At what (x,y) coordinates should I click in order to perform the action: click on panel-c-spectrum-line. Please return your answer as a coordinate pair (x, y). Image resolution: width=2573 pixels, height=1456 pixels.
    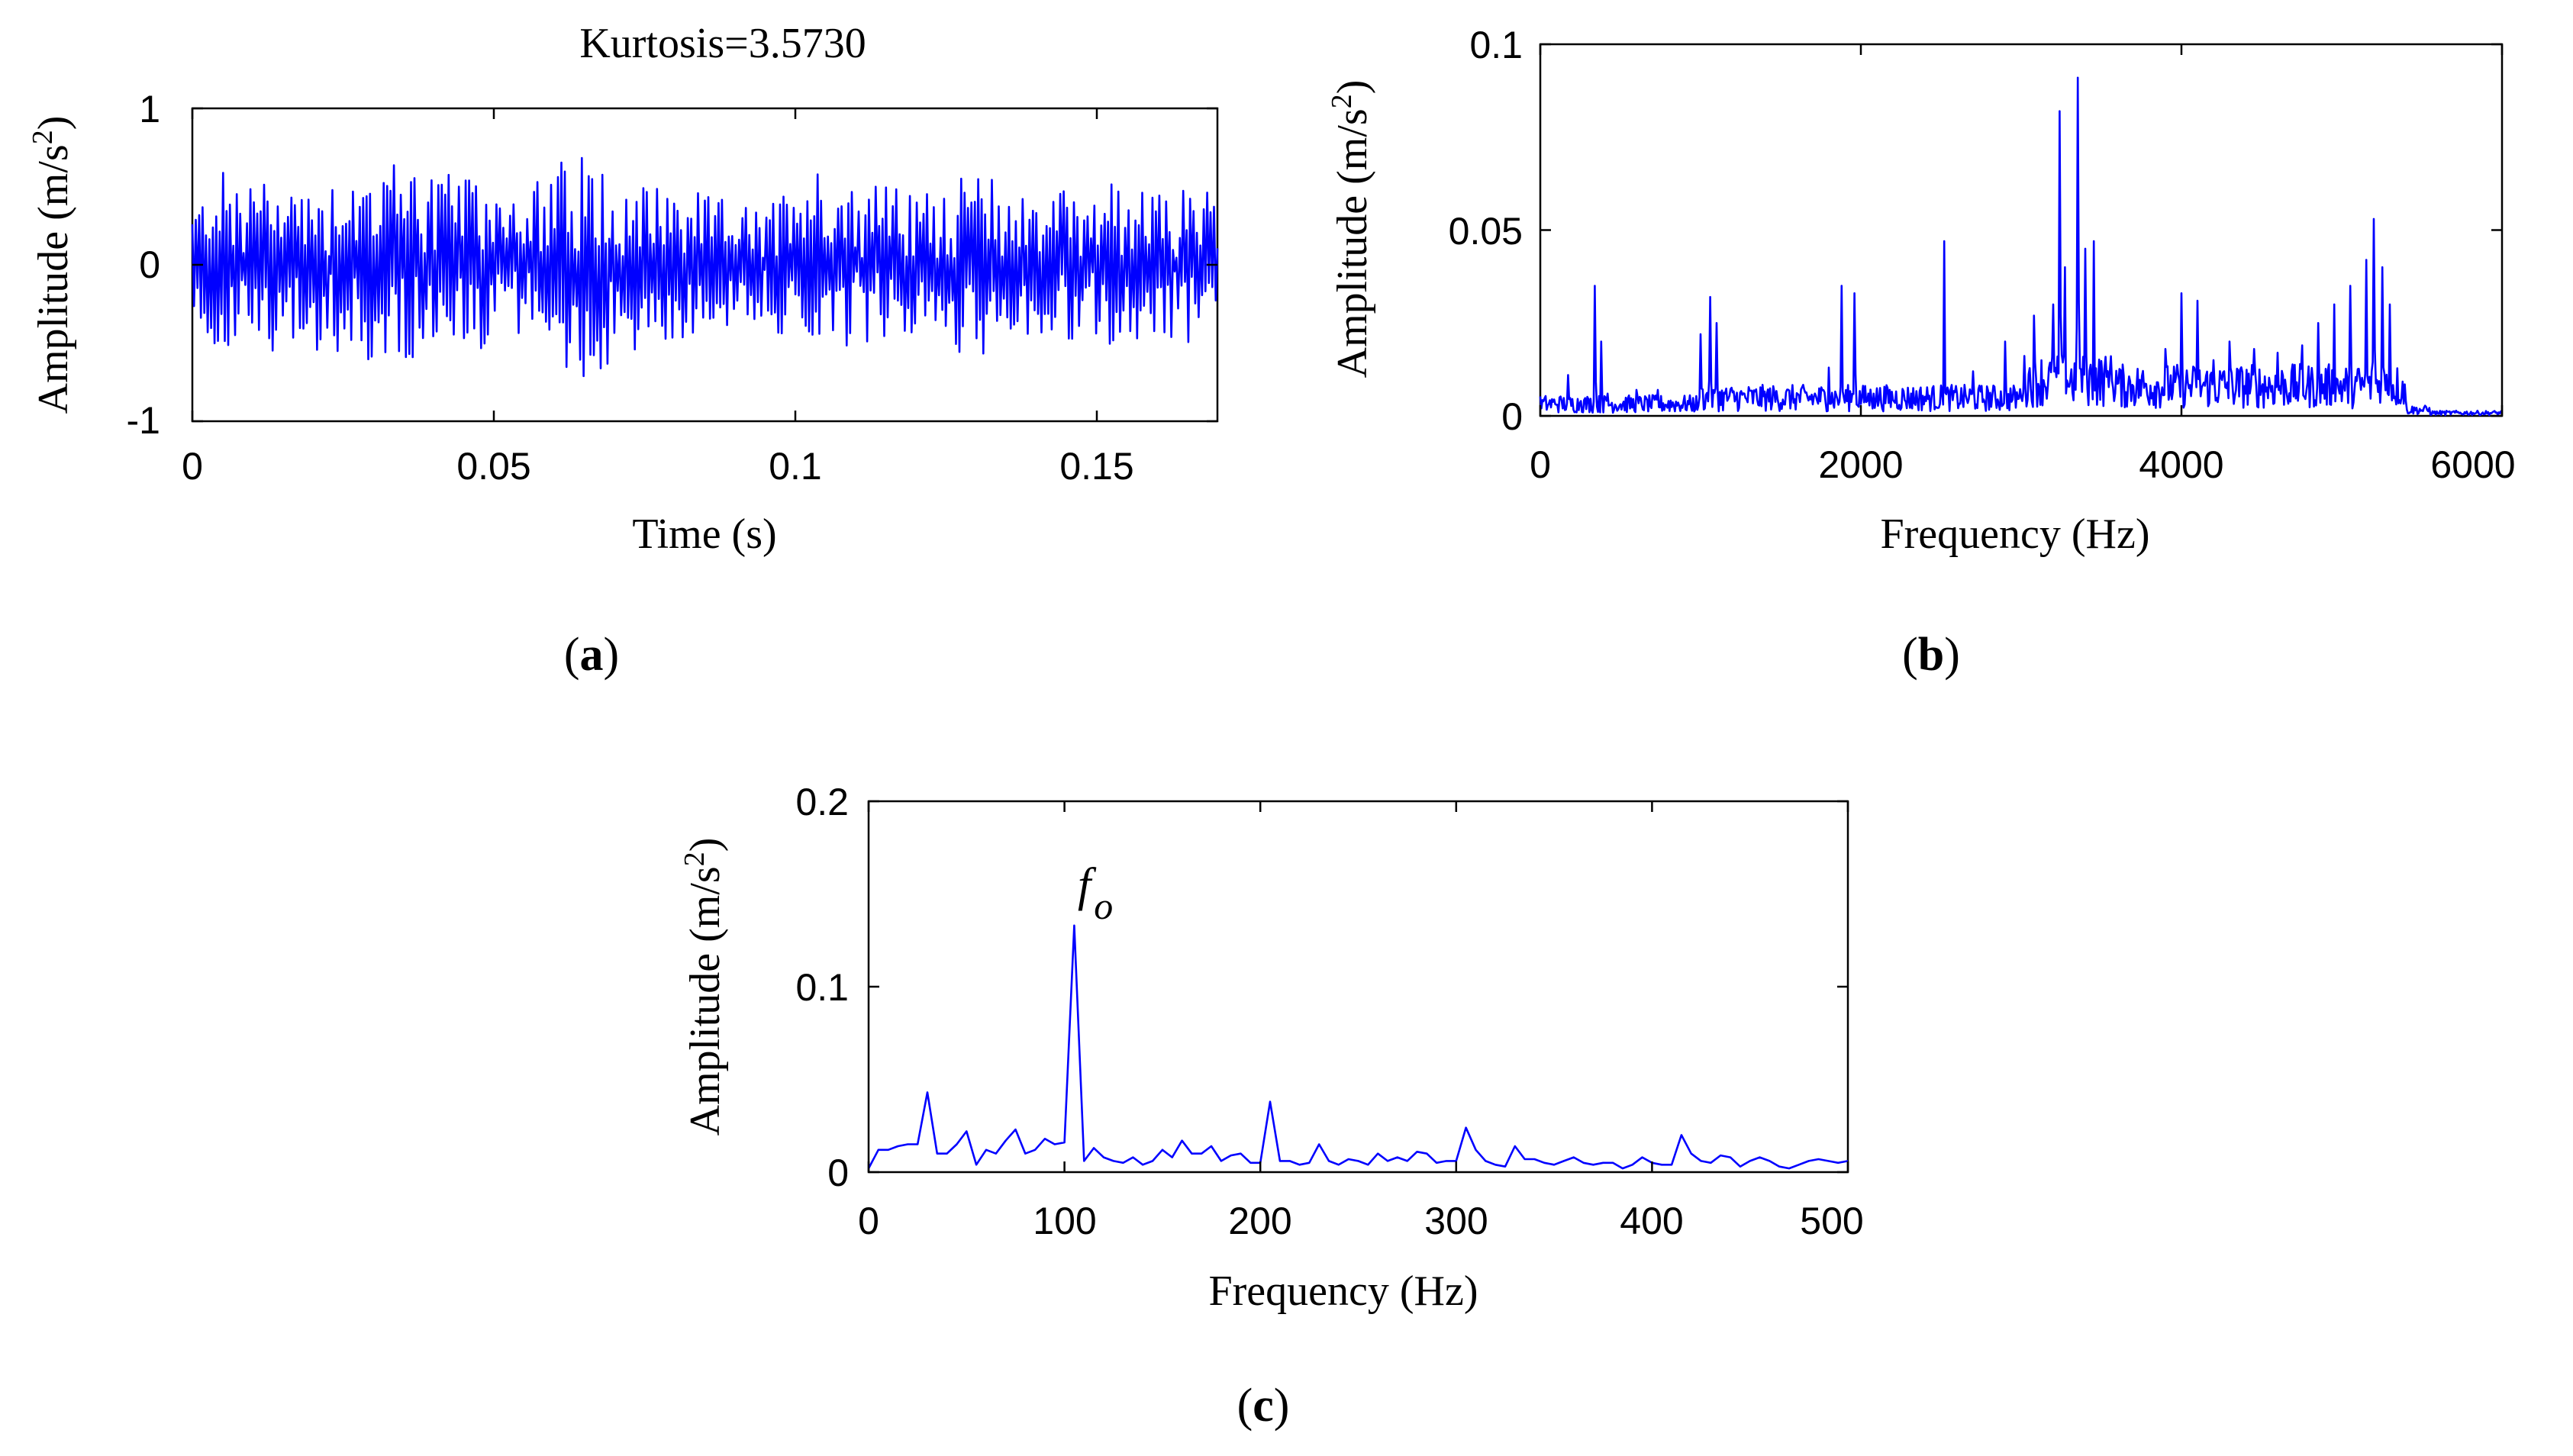
    Looking at the image, I should click on (1358, 1047).